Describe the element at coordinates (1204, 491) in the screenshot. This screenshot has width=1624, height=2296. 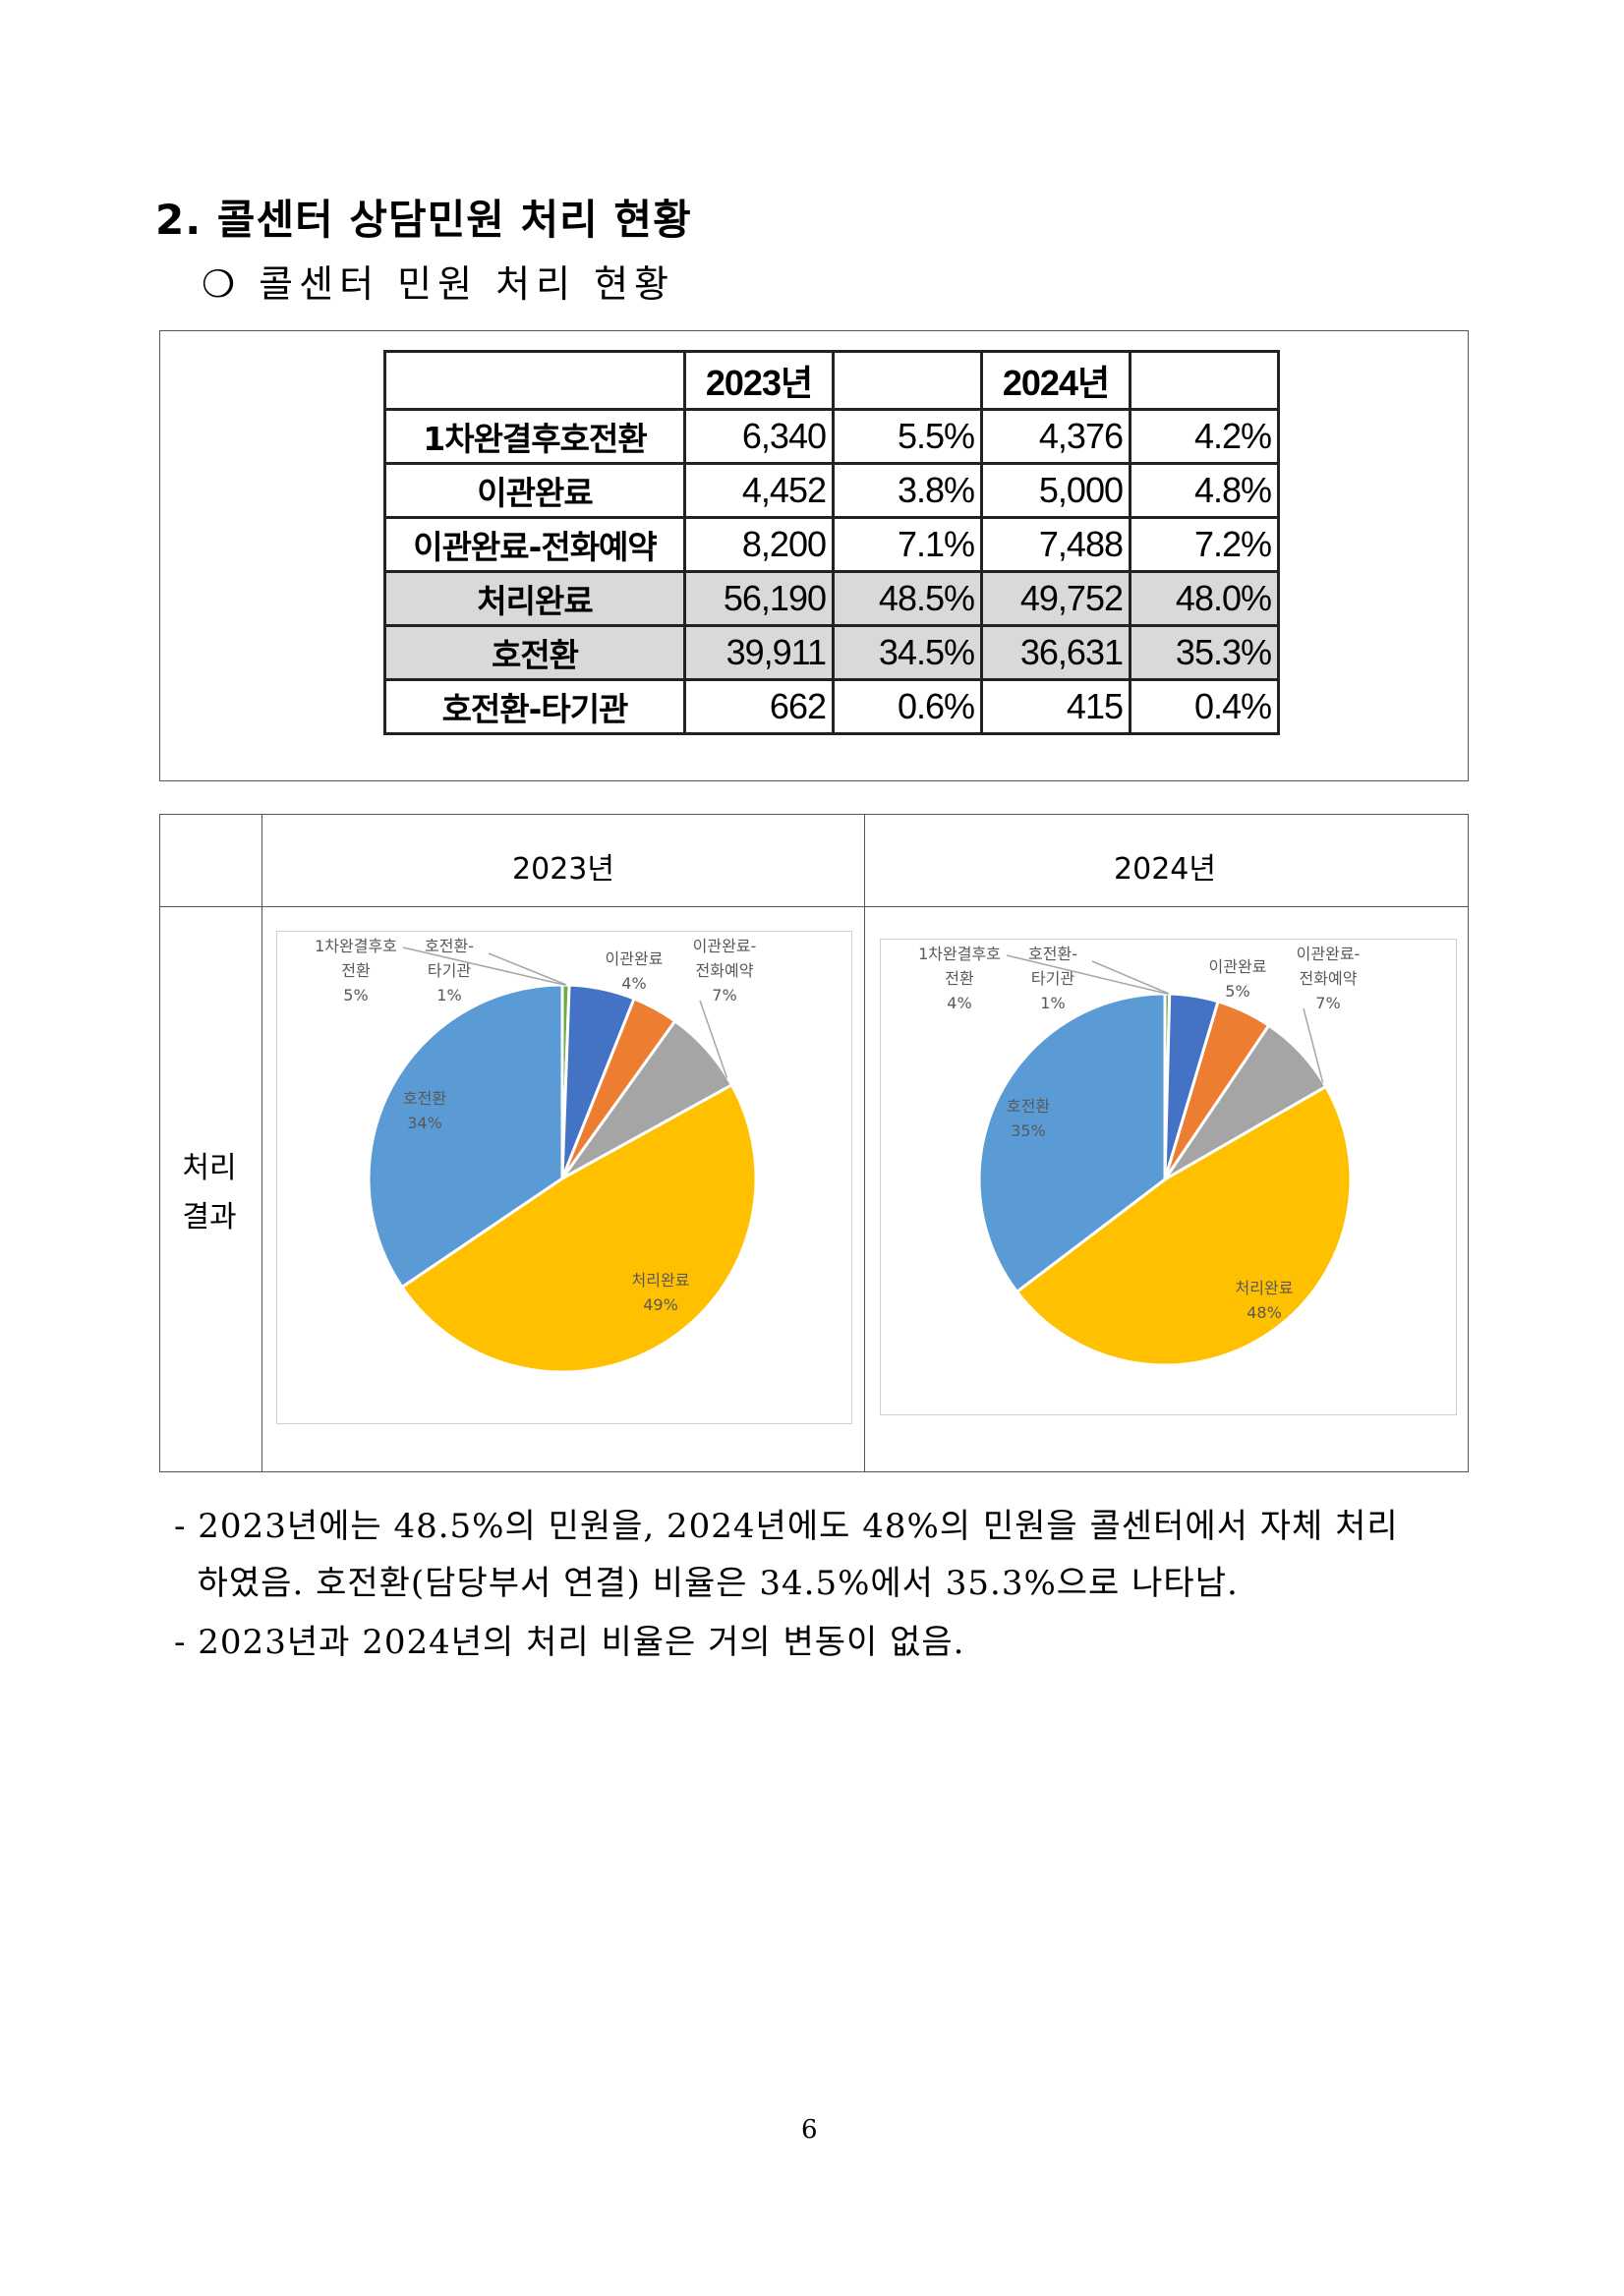
I see `cell-p2024: 4.8%` at that location.